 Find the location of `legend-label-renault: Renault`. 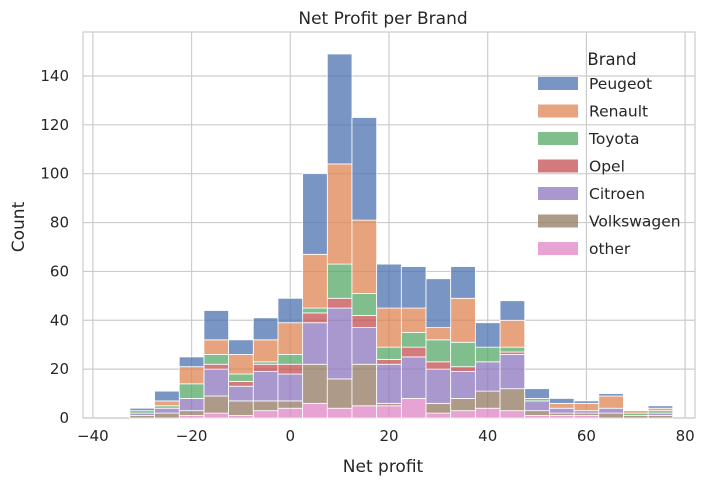

legend-label-renault: Renault is located at coordinates (618, 112).